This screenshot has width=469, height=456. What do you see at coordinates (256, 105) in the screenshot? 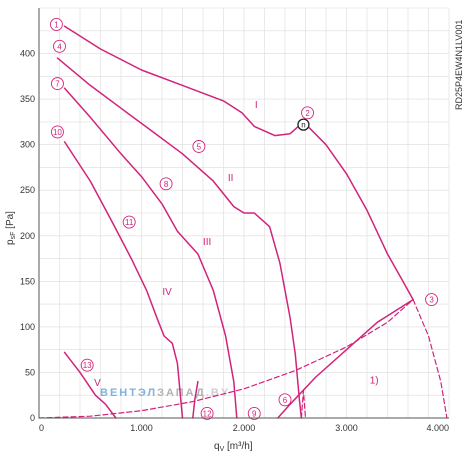
I see `curve-label: I` at bounding box center [256, 105].